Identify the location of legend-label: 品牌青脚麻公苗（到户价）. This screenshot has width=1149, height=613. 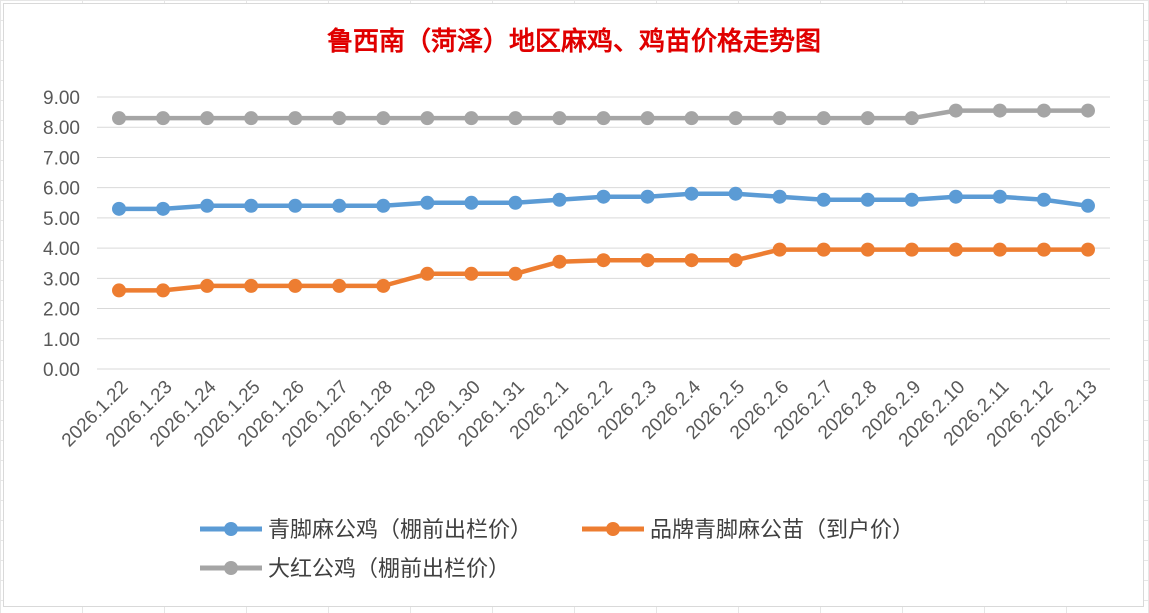
(782, 530).